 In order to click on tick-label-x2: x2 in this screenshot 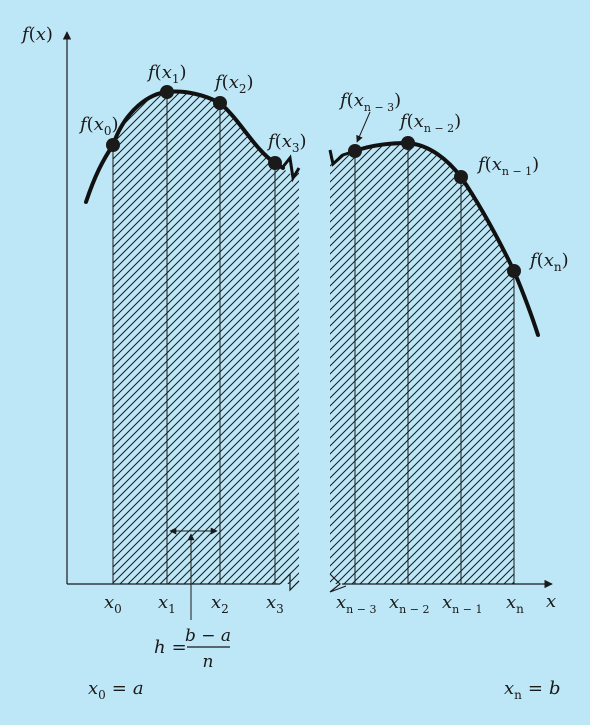, I will do `click(220, 604)`.